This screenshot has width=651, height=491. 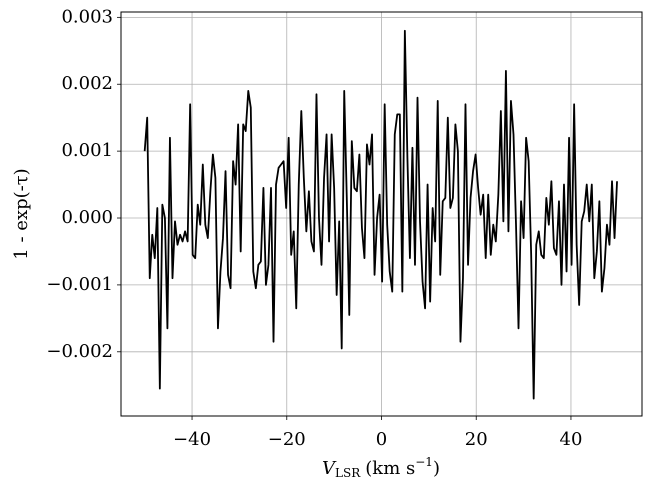 I want to click on x-tick-label: 40, so click(x=571, y=439).